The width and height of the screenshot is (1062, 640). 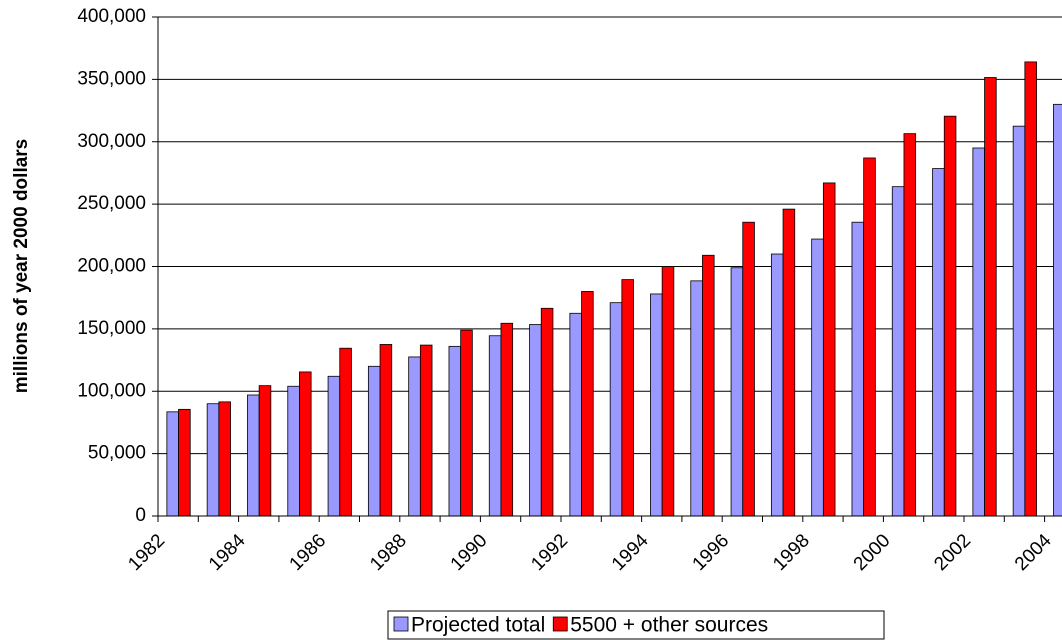 What do you see at coordinates (111, 266) in the screenshot?
I see `y-tick-label: 200,000` at bounding box center [111, 266].